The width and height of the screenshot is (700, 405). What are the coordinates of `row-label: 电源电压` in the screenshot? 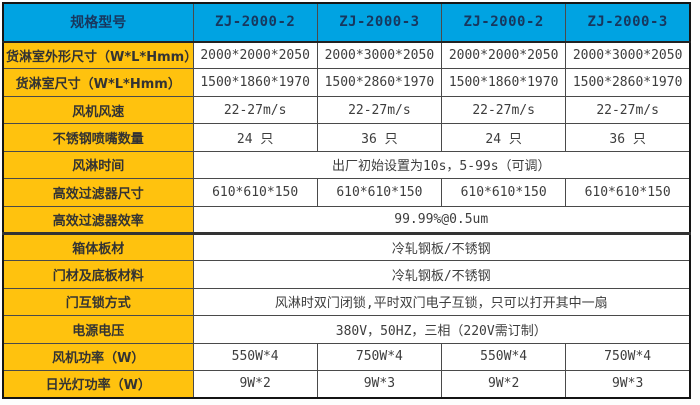 It's located at (98, 329).